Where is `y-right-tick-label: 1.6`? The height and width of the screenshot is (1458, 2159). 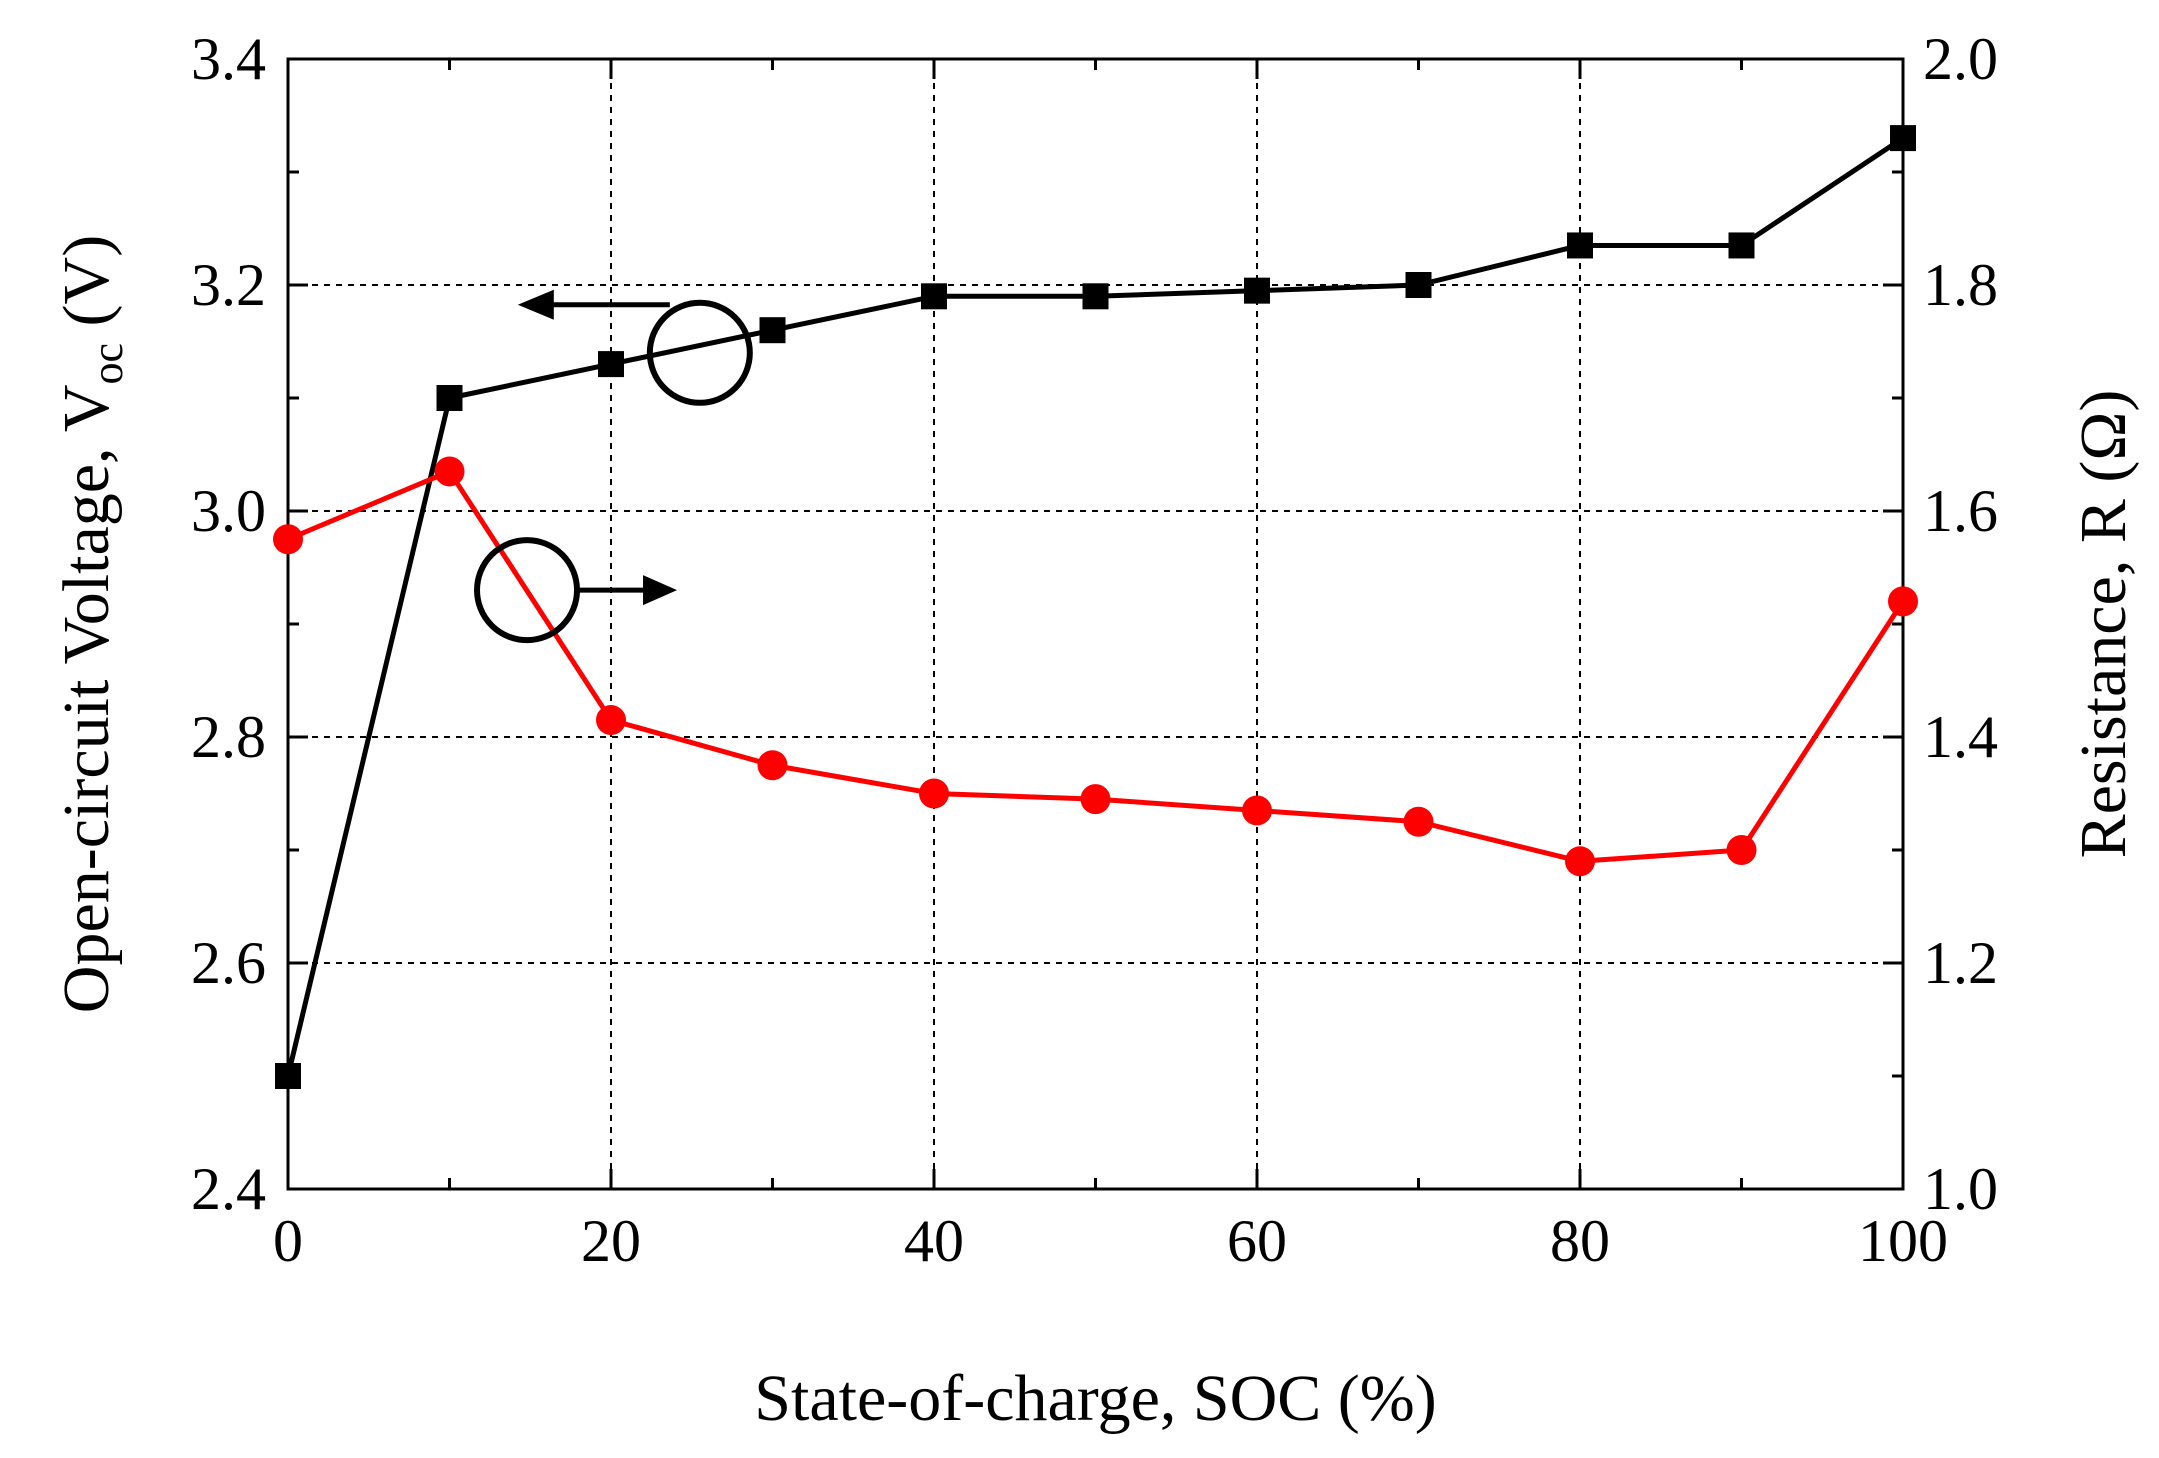 y-right-tick-label: 1.6 is located at coordinates (1960, 511).